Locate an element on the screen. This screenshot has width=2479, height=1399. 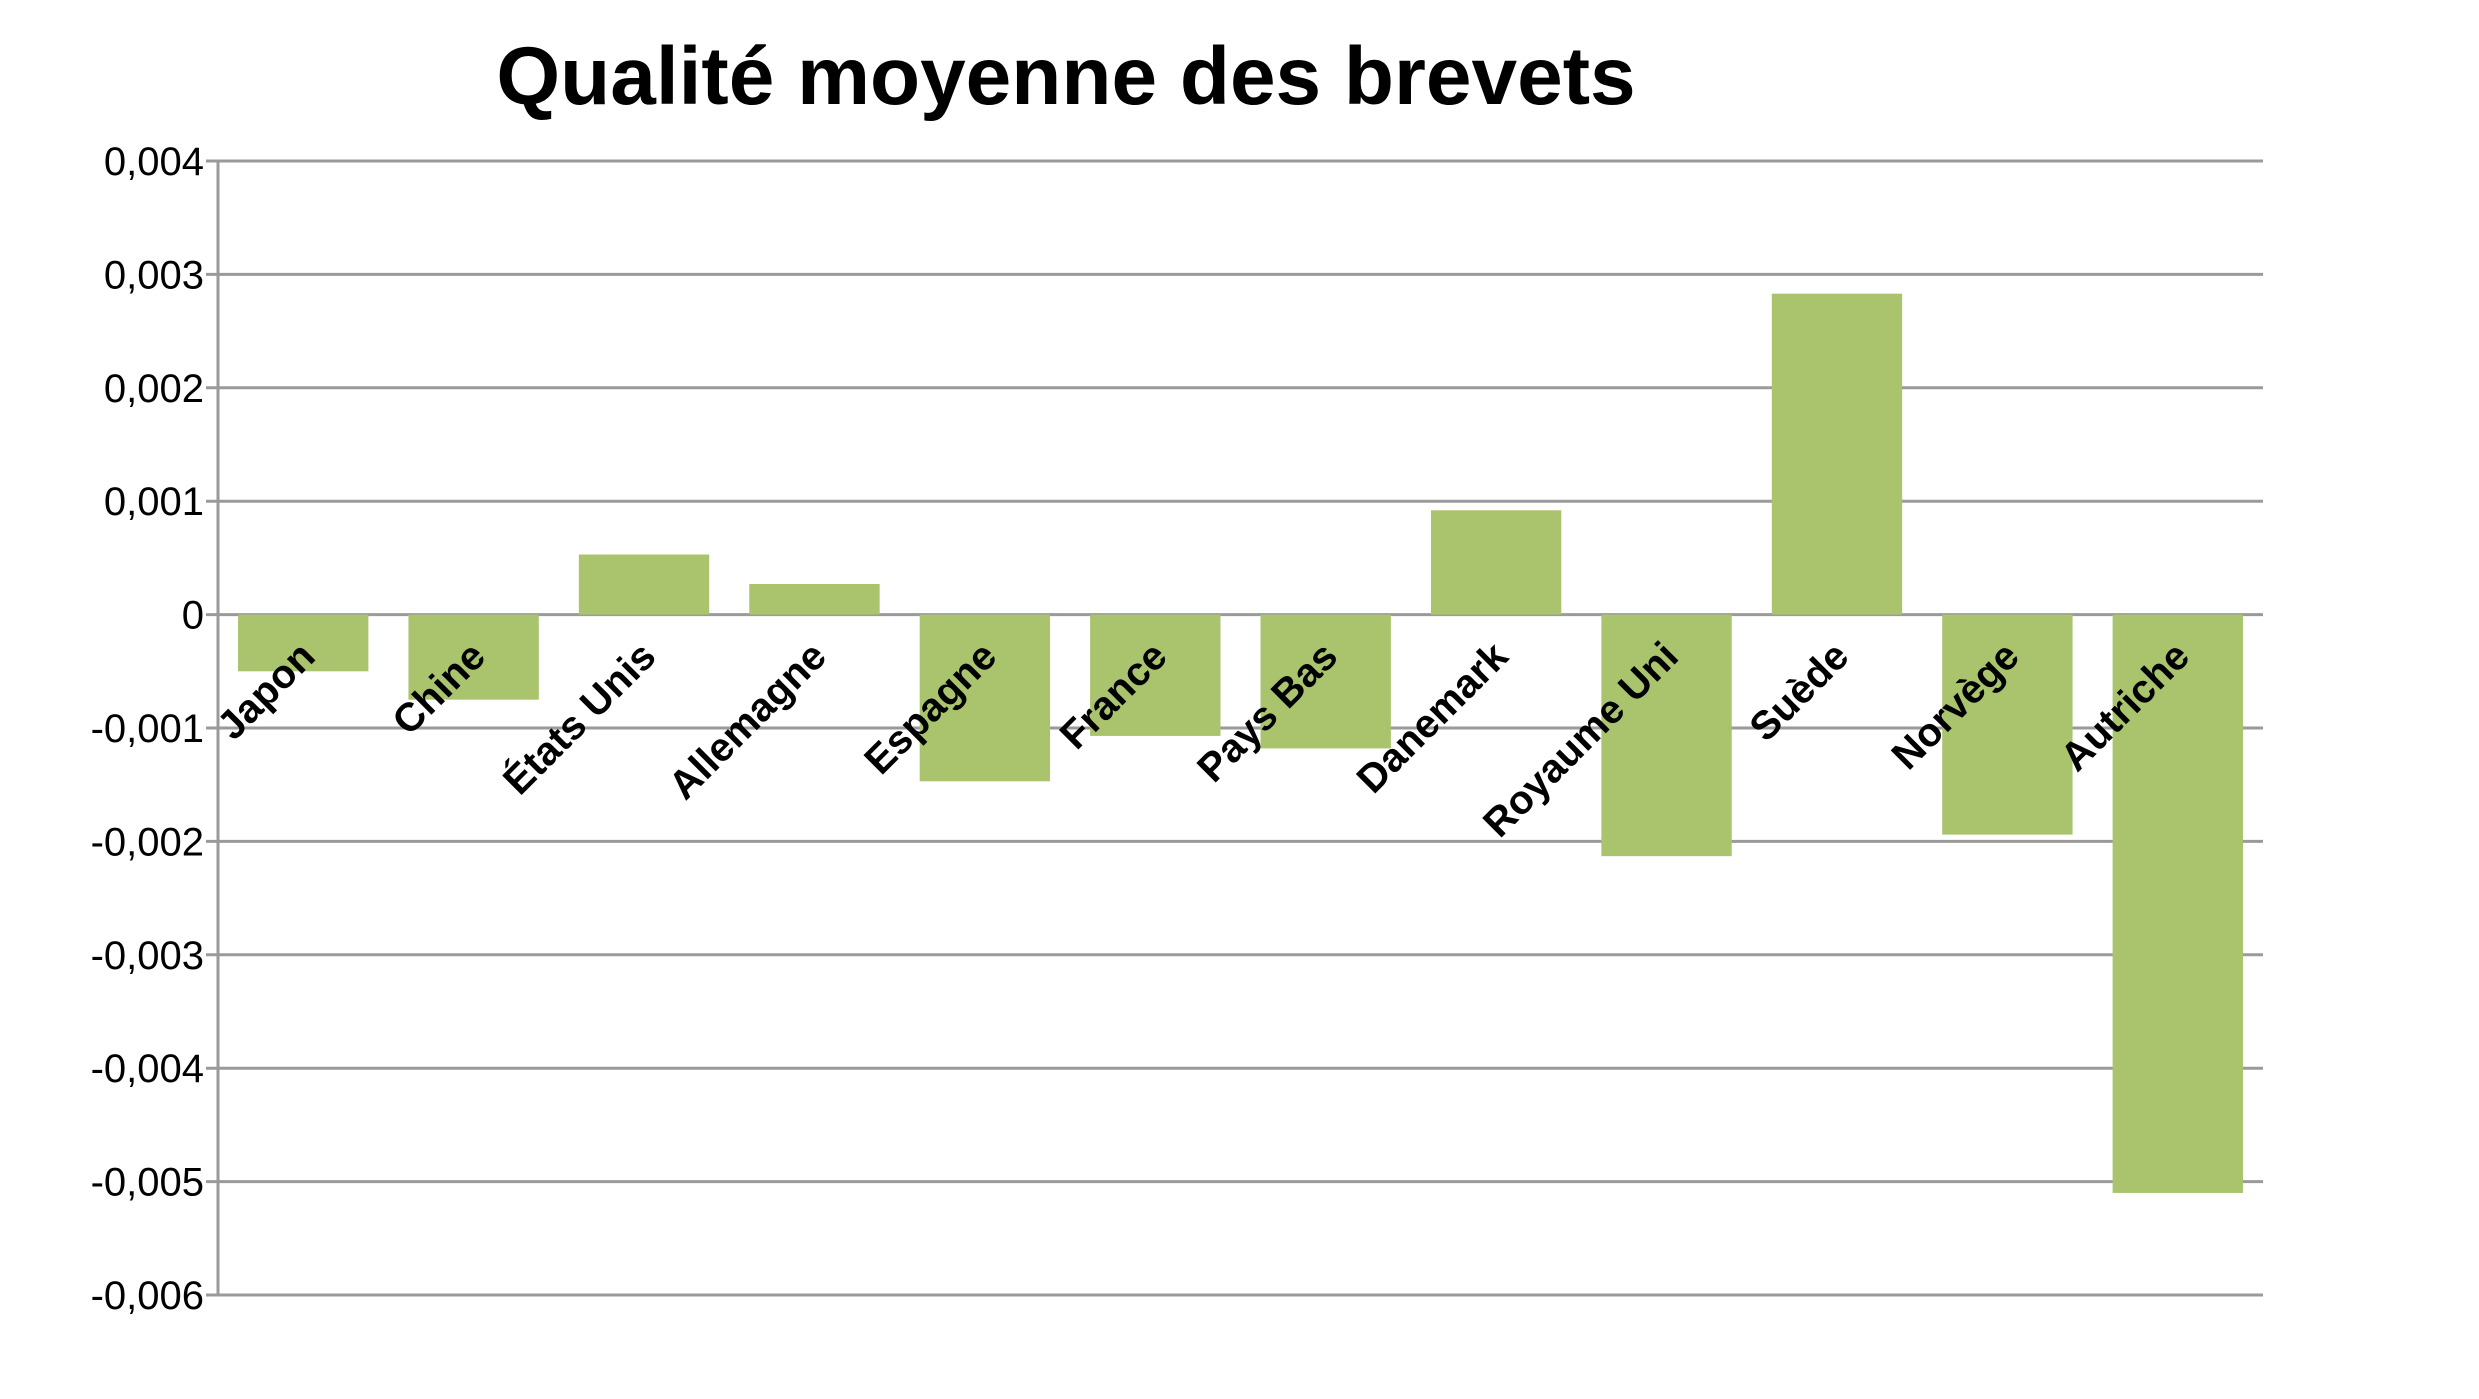
y-tick-label: 0,001 is located at coordinates (154, 502).